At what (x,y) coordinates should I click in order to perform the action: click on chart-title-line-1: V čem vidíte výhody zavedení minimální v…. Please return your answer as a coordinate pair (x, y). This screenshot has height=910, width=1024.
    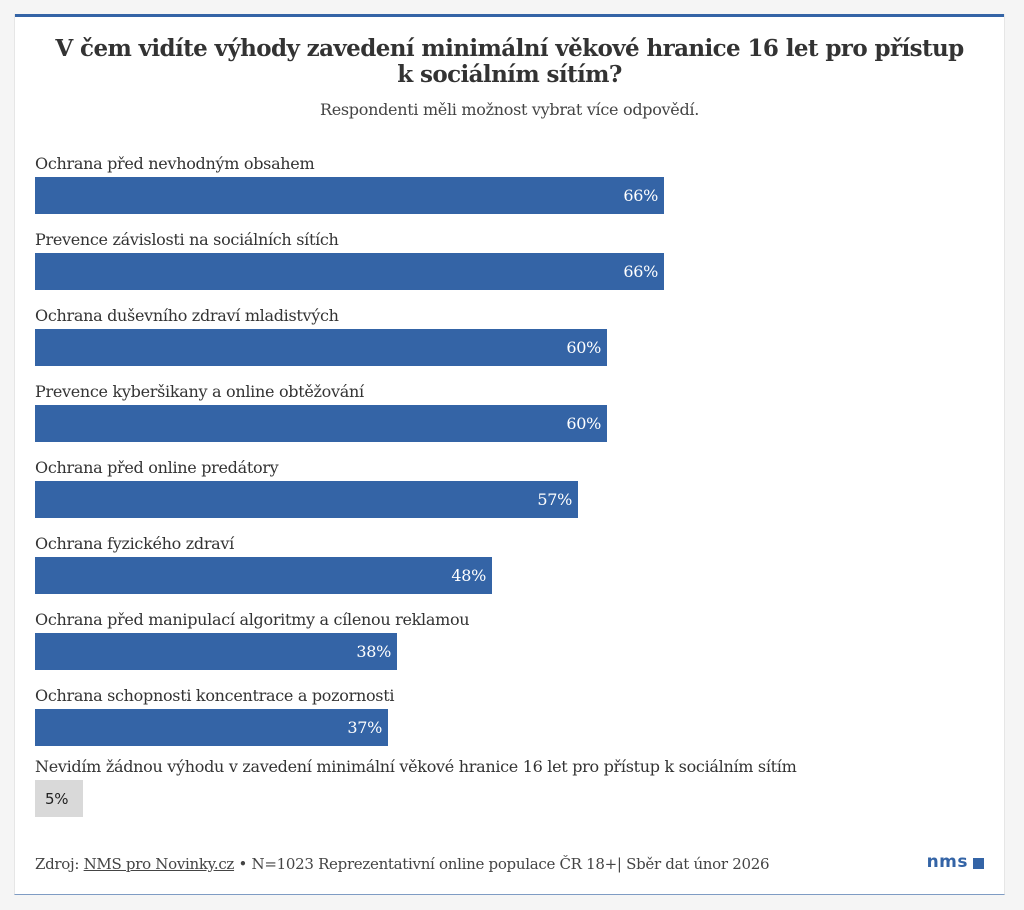
    Looking at the image, I should click on (509, 48).